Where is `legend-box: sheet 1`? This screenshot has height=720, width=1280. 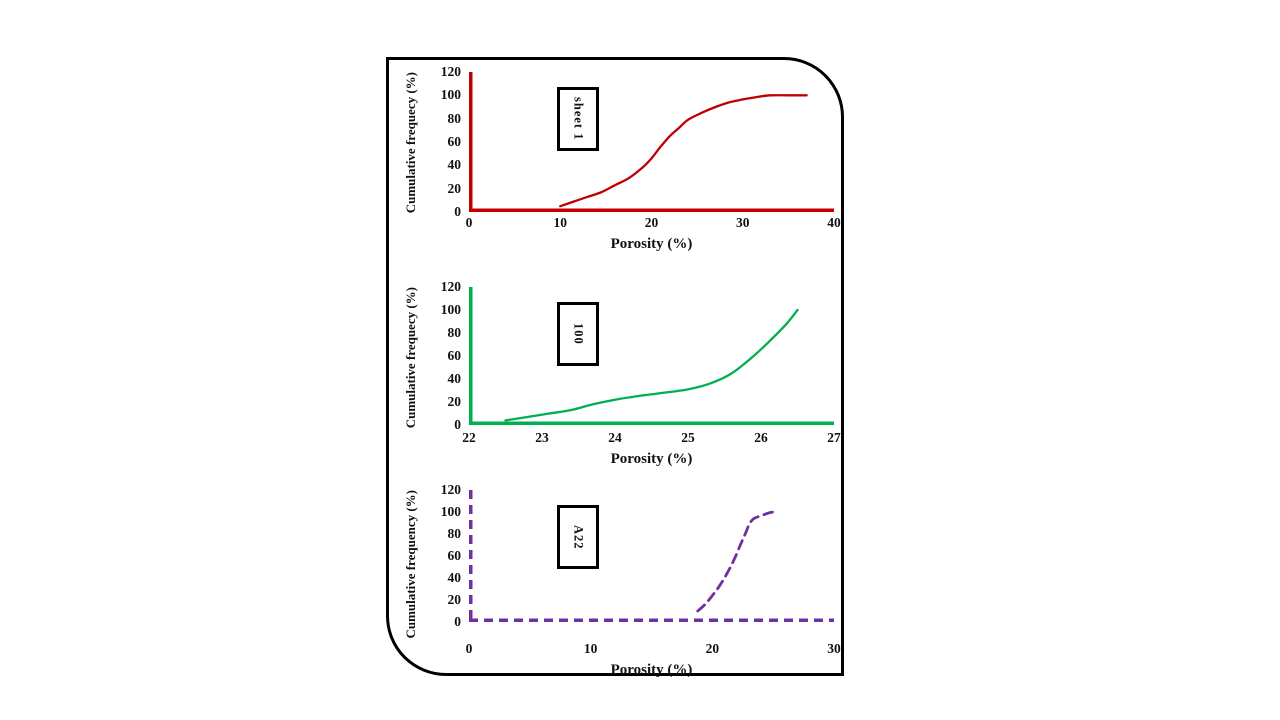 legend-box: sheet 1 is located at coordinates (578, 119).